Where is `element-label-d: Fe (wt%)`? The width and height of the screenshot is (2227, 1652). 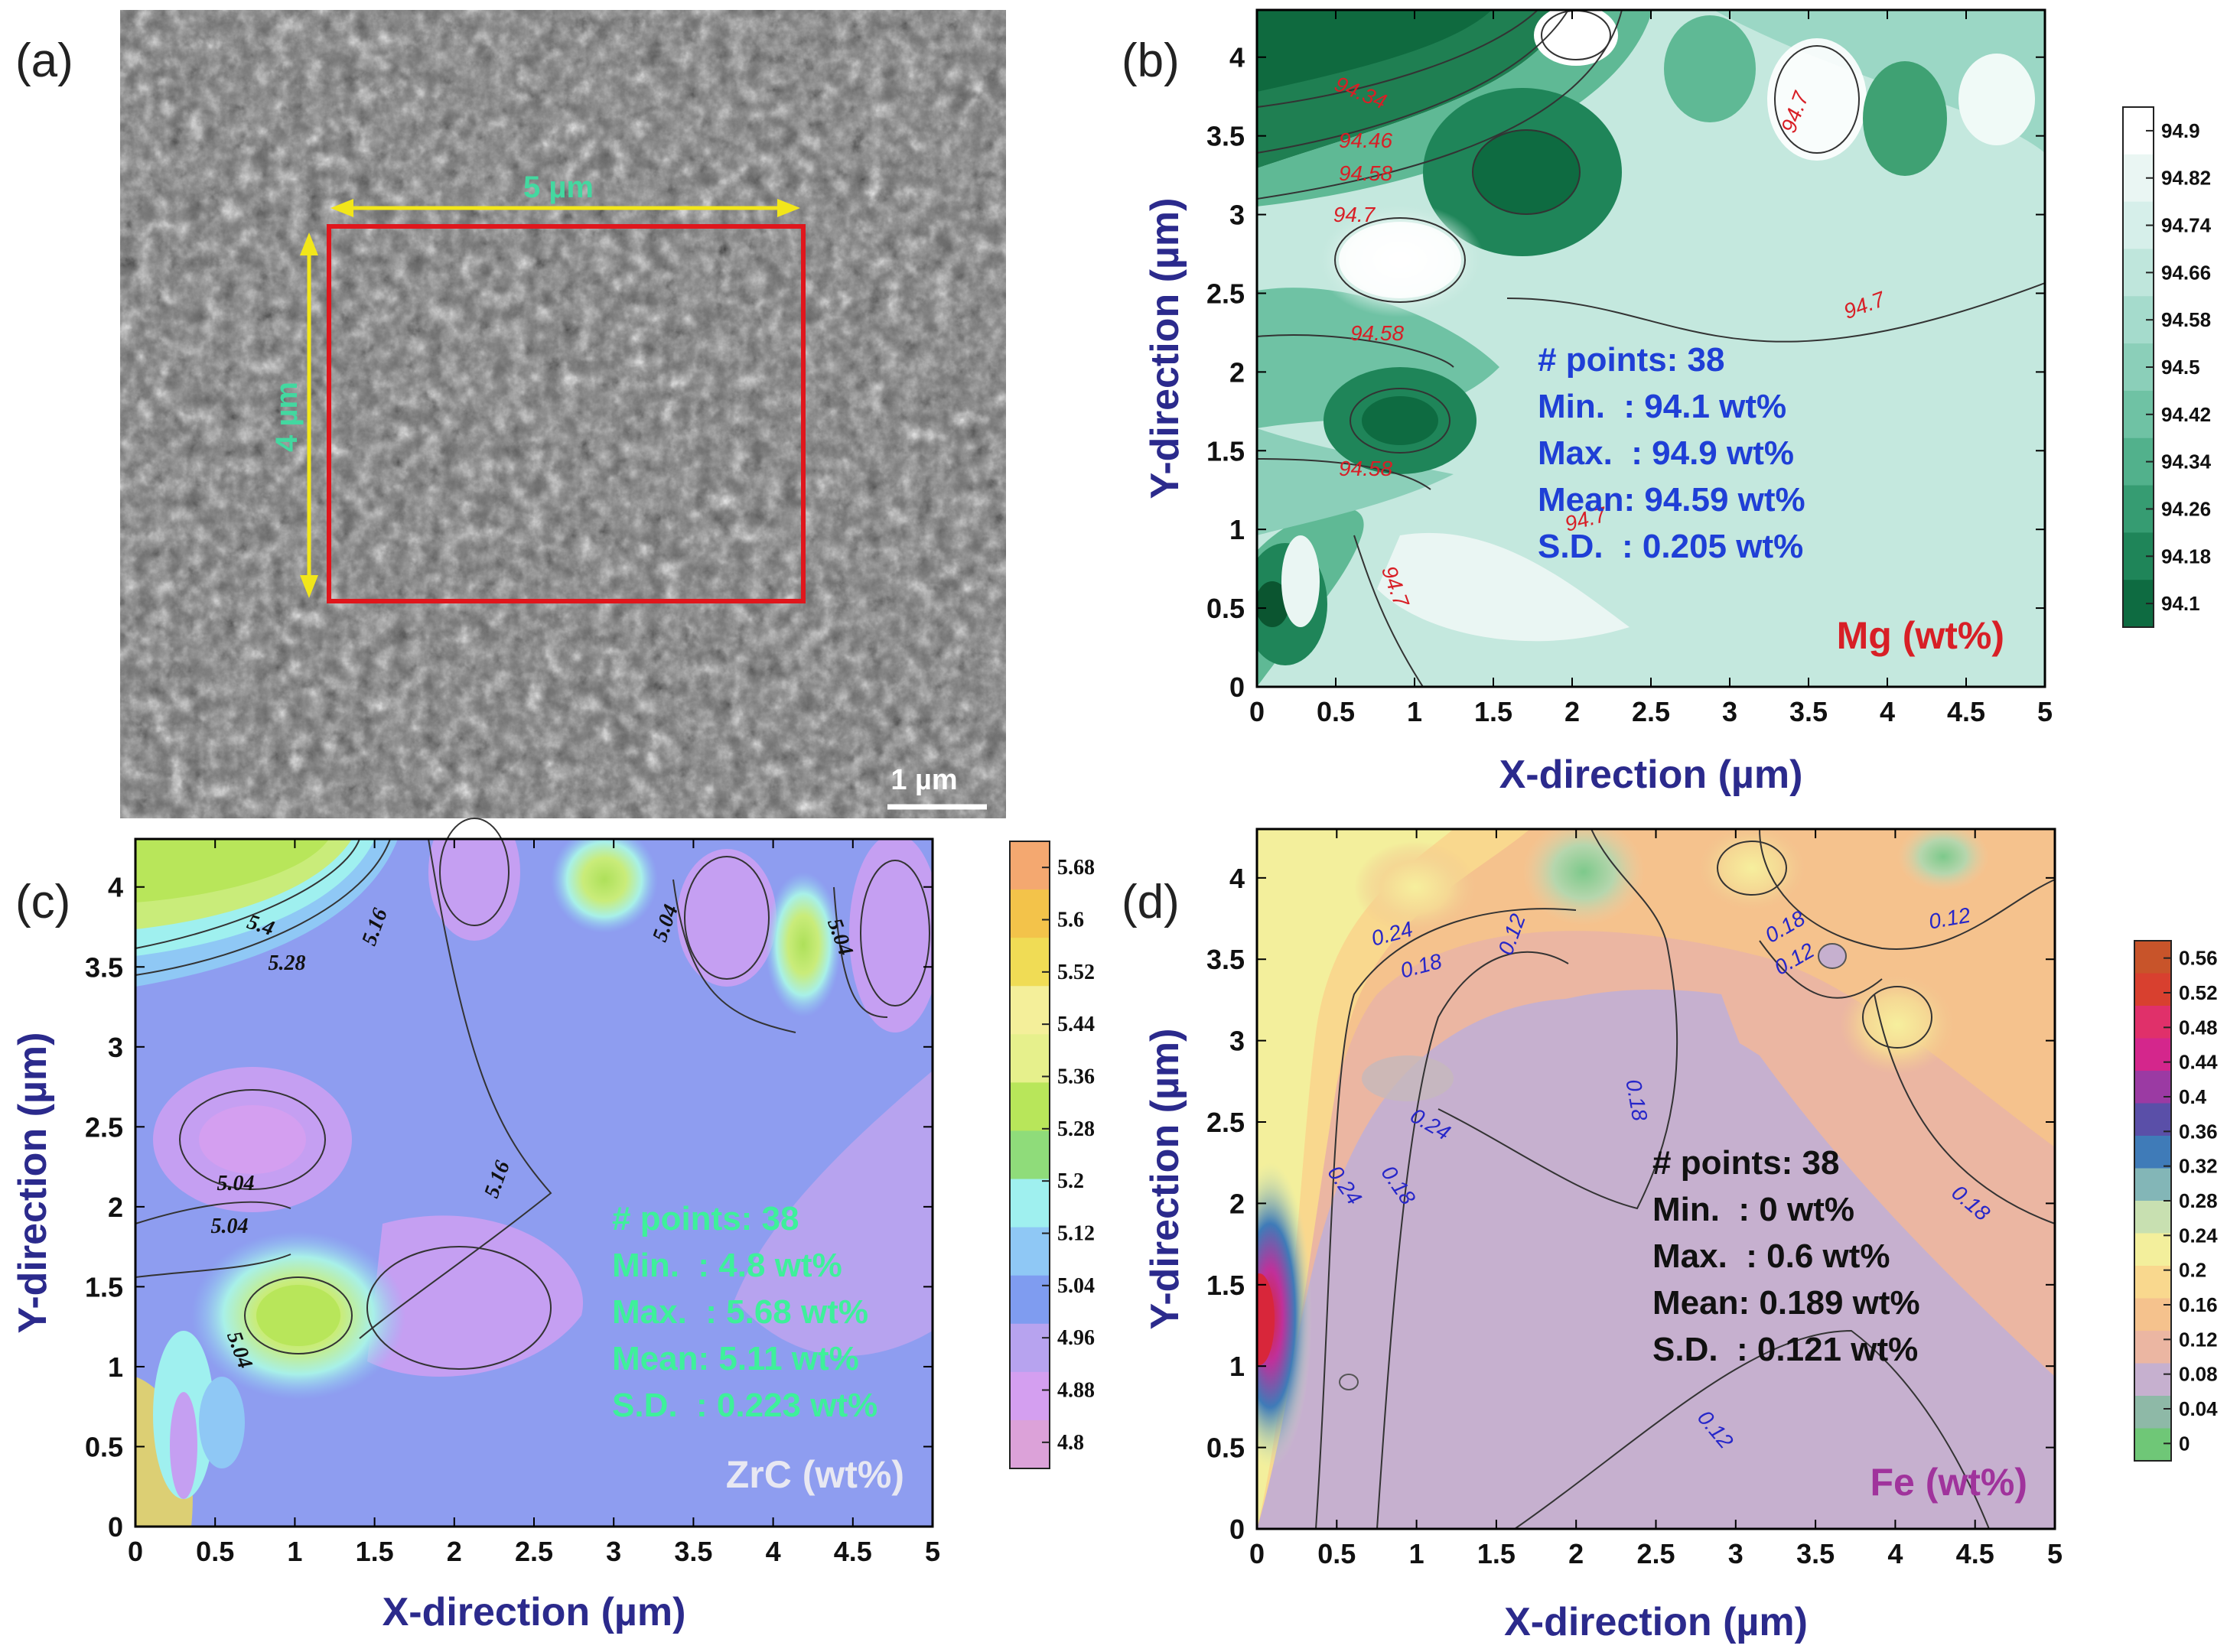
element-label-d: Fe (wt%) is located at coordinates (1948, 1483).